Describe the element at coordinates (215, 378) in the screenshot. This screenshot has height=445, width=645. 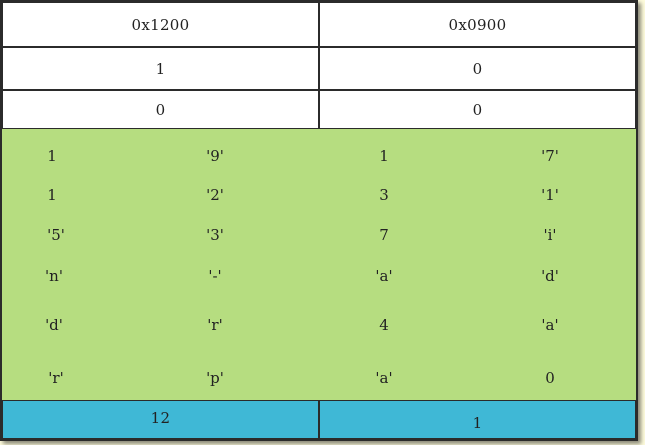
I see `grid-value: 'p'` at that location.